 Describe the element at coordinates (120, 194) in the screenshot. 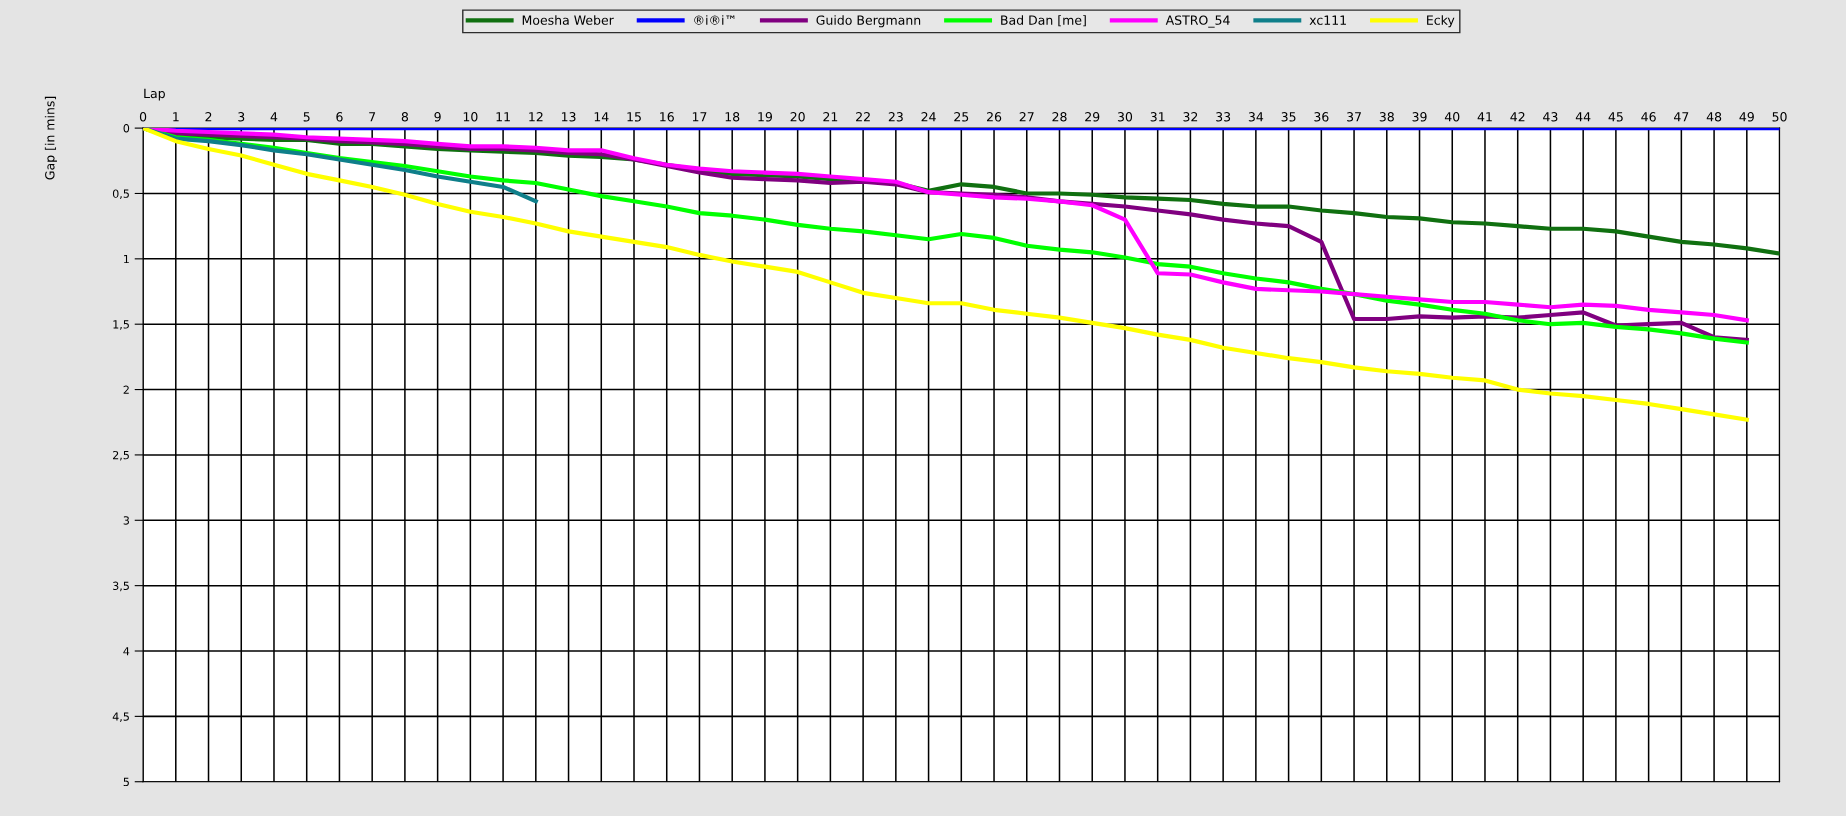

I see `y-tick-label: 0,5` at that location.